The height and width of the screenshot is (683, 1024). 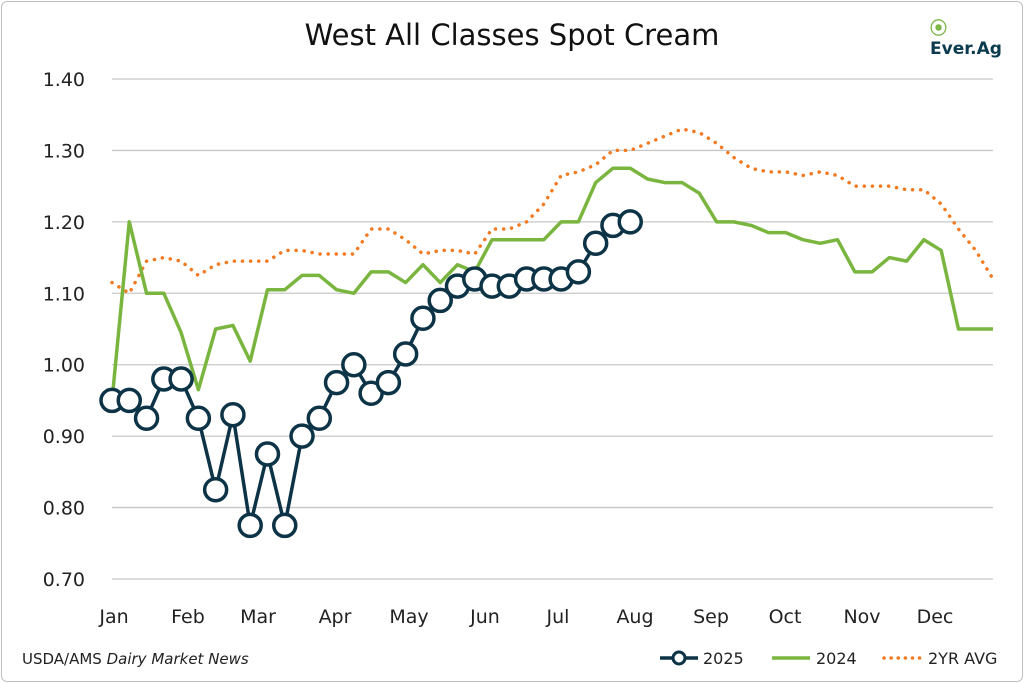 What do you see at coordinates (64, 223) in the screenshot?
I see `y-tick-label: 1.20` at bounding box center [64, 223].